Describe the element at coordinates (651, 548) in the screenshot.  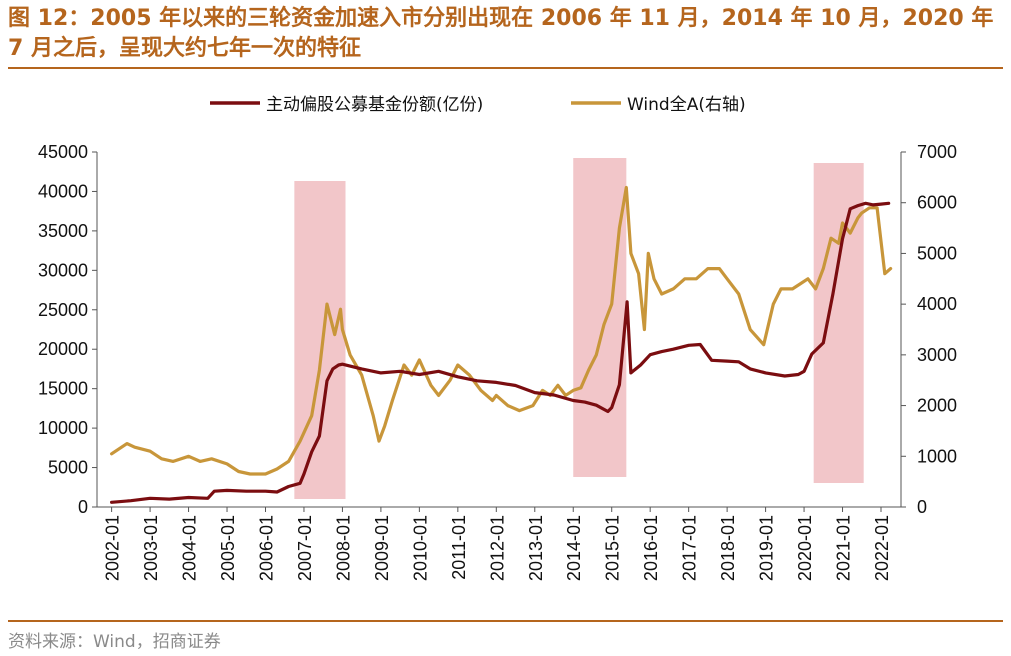
I see `x-tick-label: 2016-01` at that location.